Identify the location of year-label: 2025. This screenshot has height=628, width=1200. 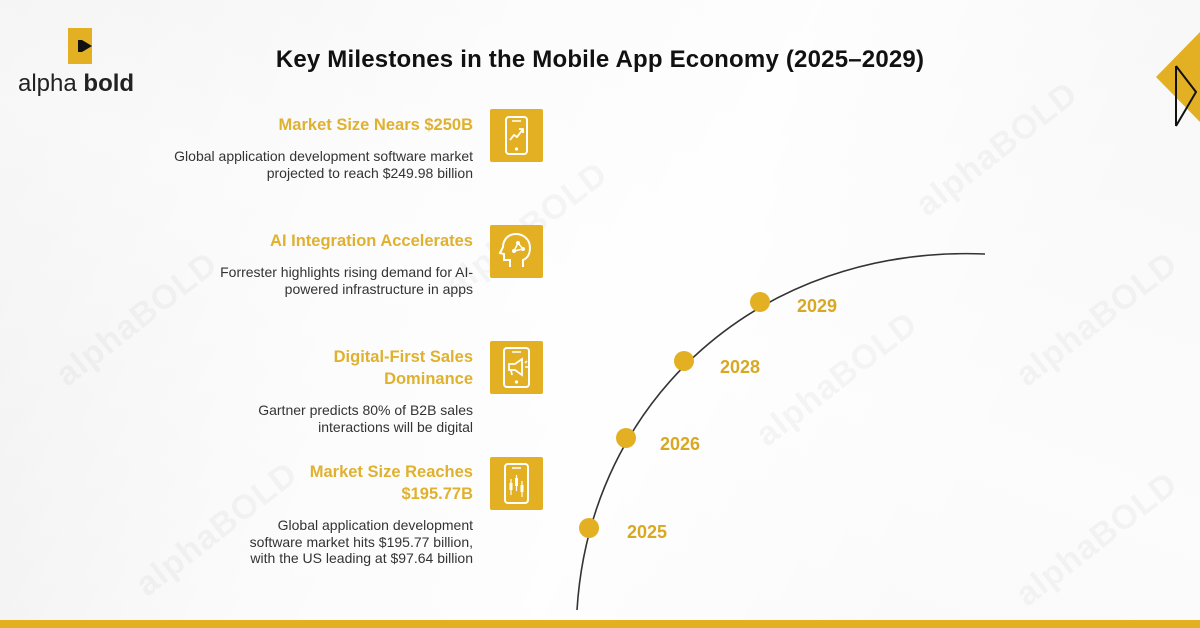
(647, 532).